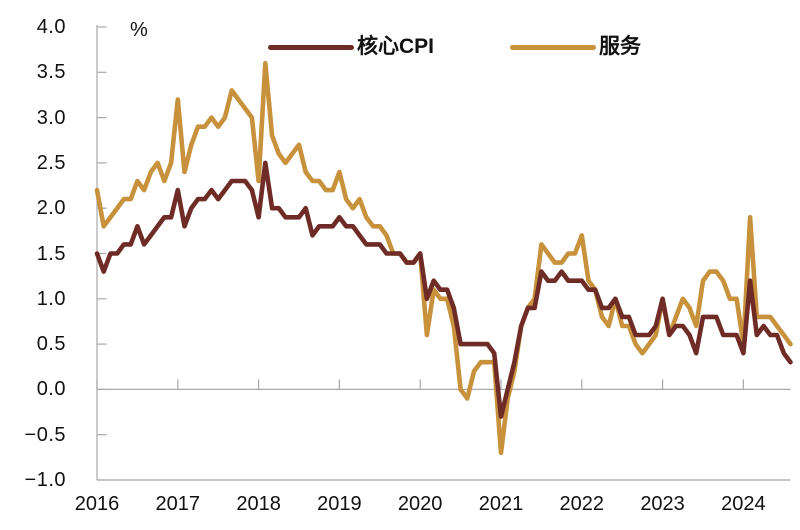 This screenshot has height=530, width=800. Describe the element at coordinates (51, 389) in the screenshot. I see `y-tick-label: 0.0` at that location.